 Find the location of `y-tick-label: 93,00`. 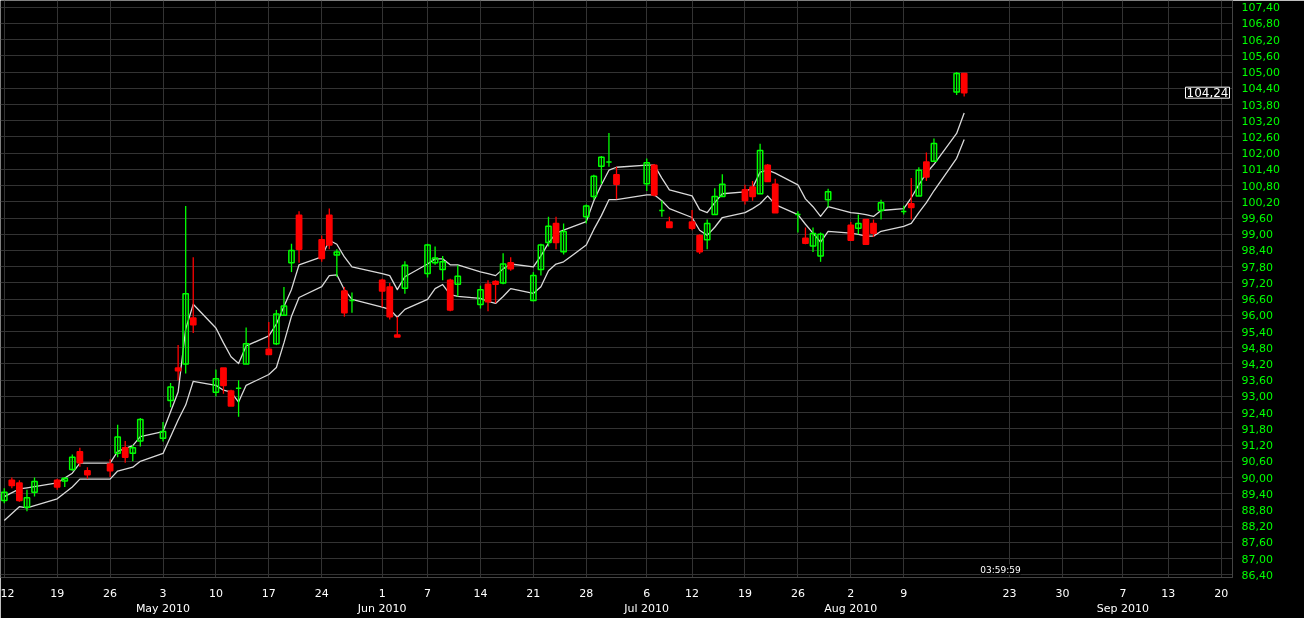

y-tick-label: 93,00 is located at coordinates (1257, 397).